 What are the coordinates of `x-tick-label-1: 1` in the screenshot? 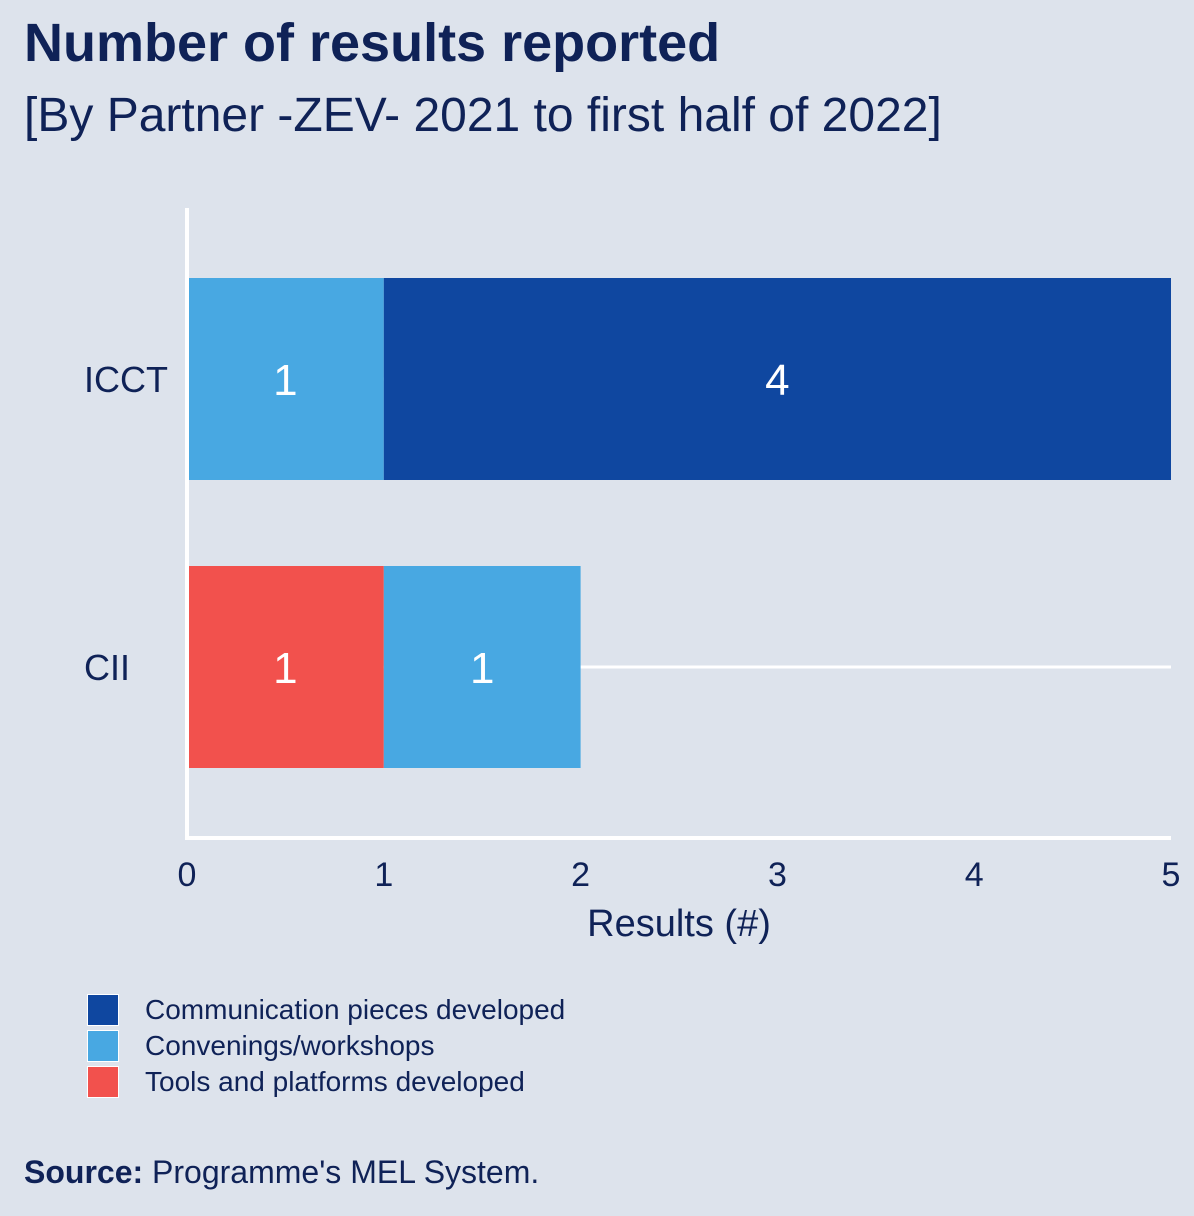 It's located at (383, 875).